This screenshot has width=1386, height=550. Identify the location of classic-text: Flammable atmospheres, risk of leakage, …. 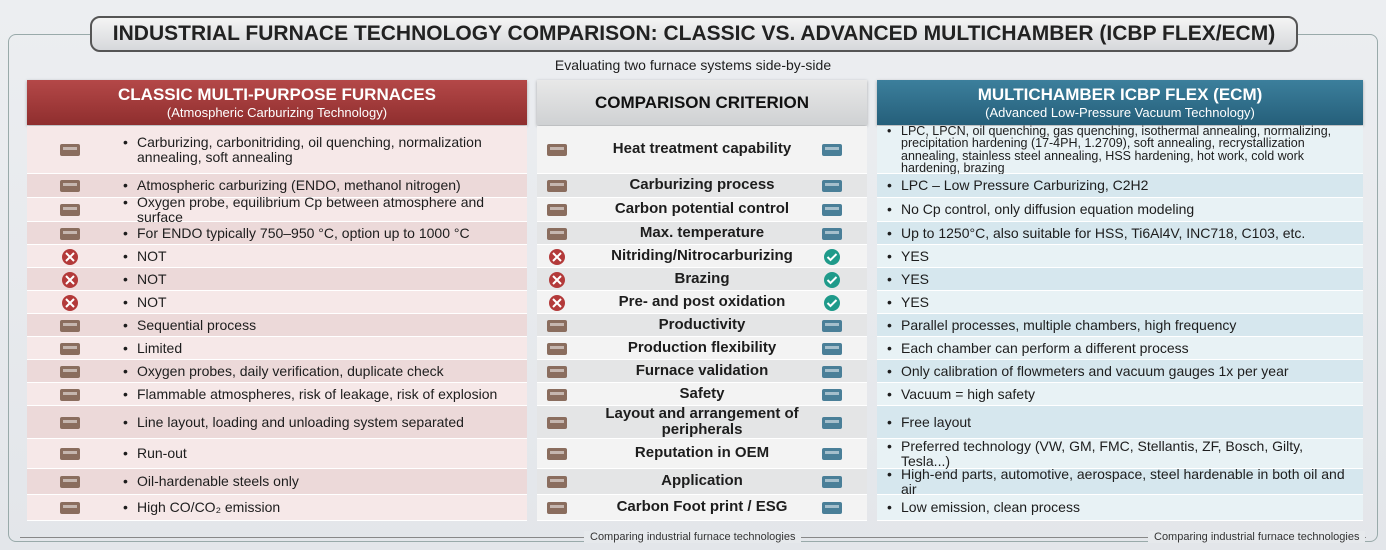
(310, 394).